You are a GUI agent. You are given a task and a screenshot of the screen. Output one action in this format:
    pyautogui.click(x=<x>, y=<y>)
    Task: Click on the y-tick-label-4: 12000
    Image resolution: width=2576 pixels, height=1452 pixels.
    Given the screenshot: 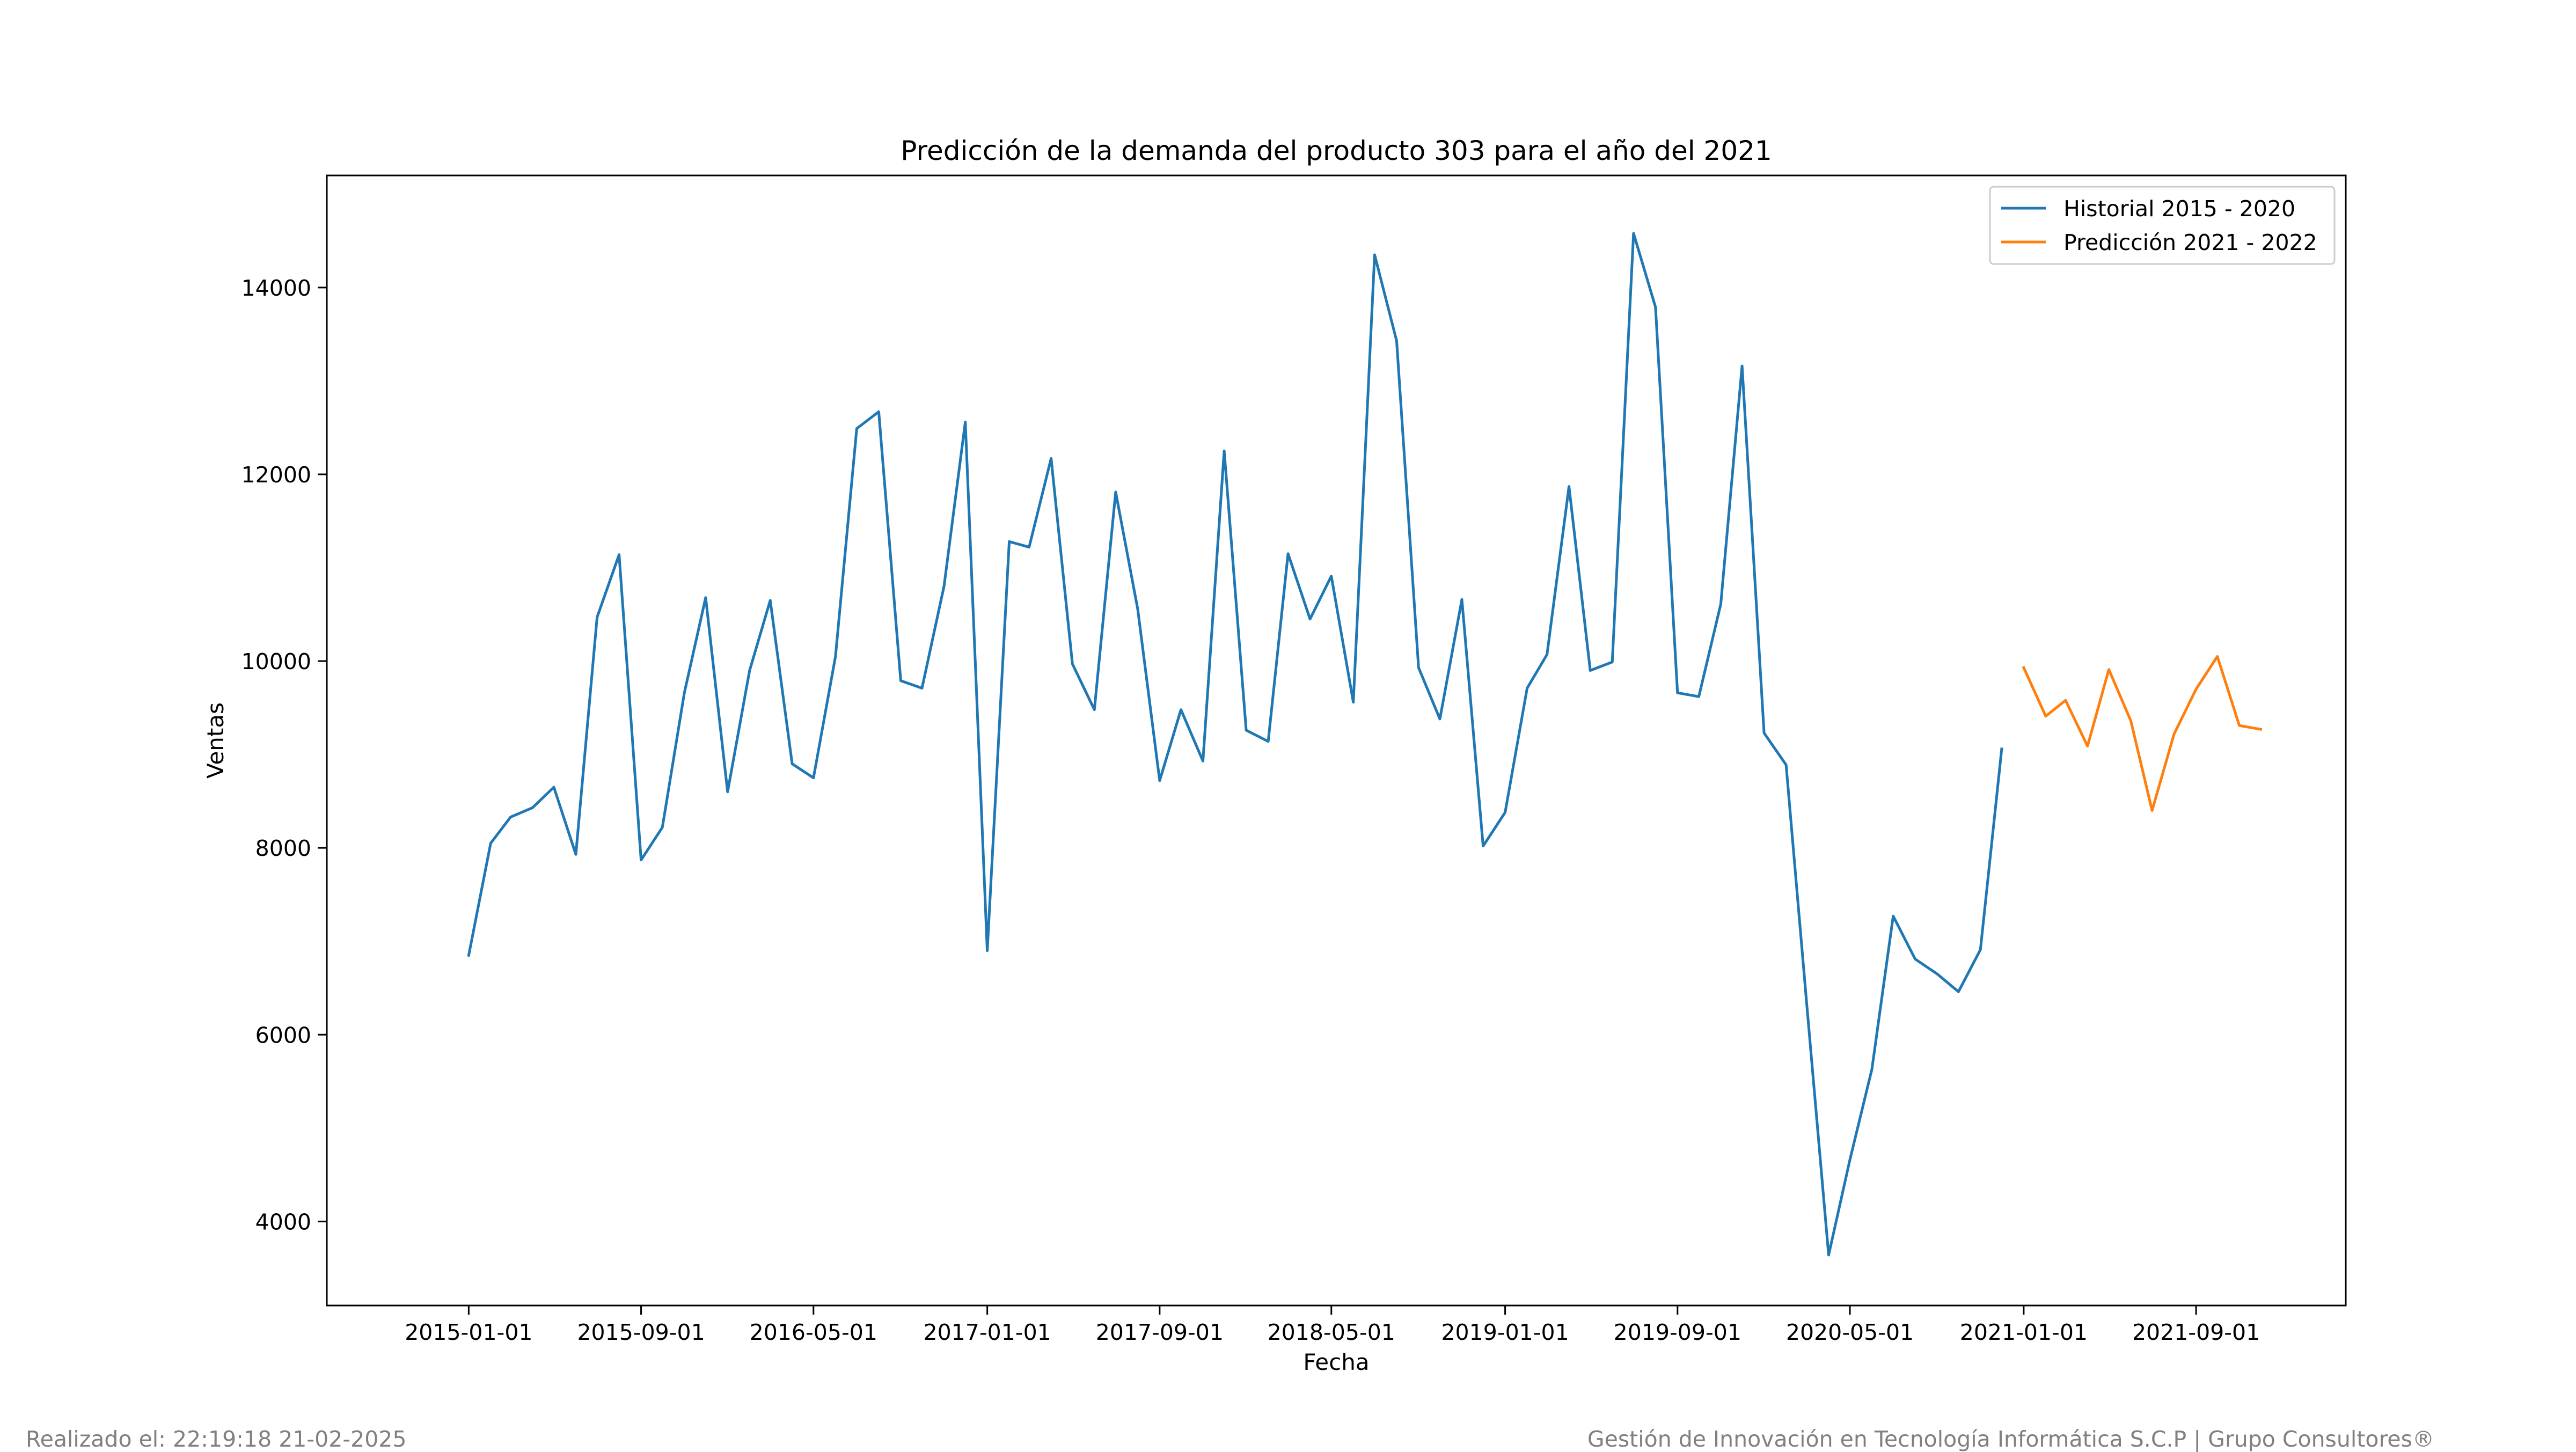 What is the action you would take?
    pyautogui.click(x=276, y=475)
    